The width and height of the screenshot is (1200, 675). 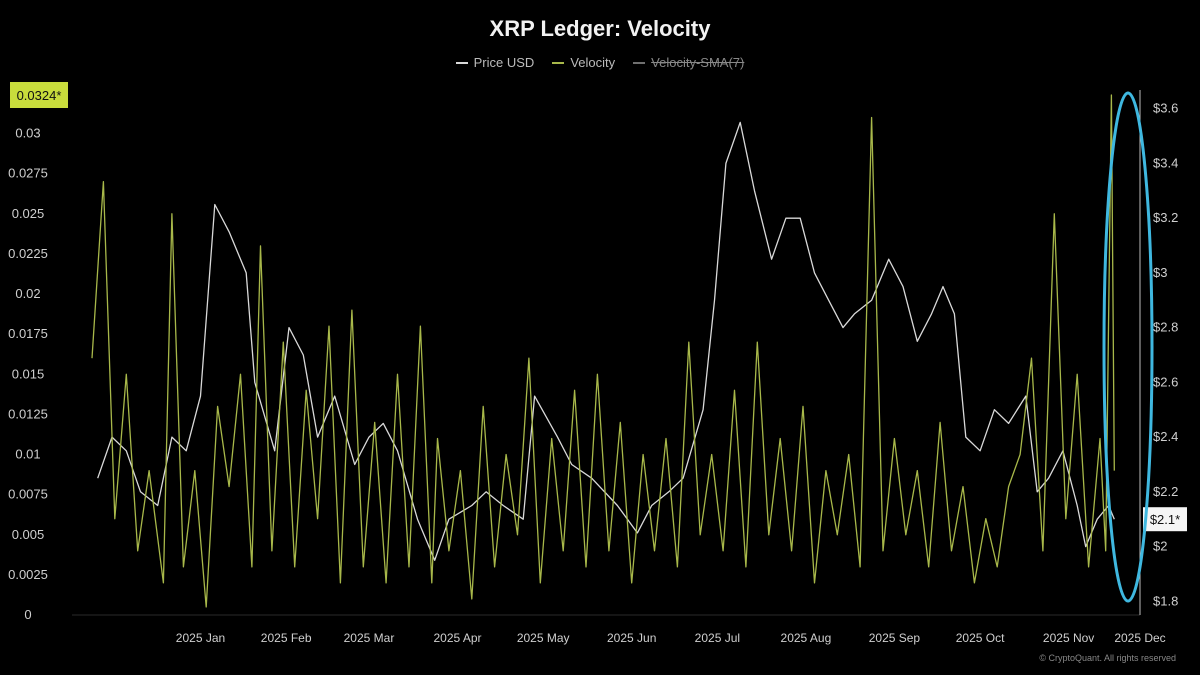 What do you see at coordinates (457, 638) in the screenshot?
I see `x-tick-label: 2025 Apr` at bounding box center [457, 638].